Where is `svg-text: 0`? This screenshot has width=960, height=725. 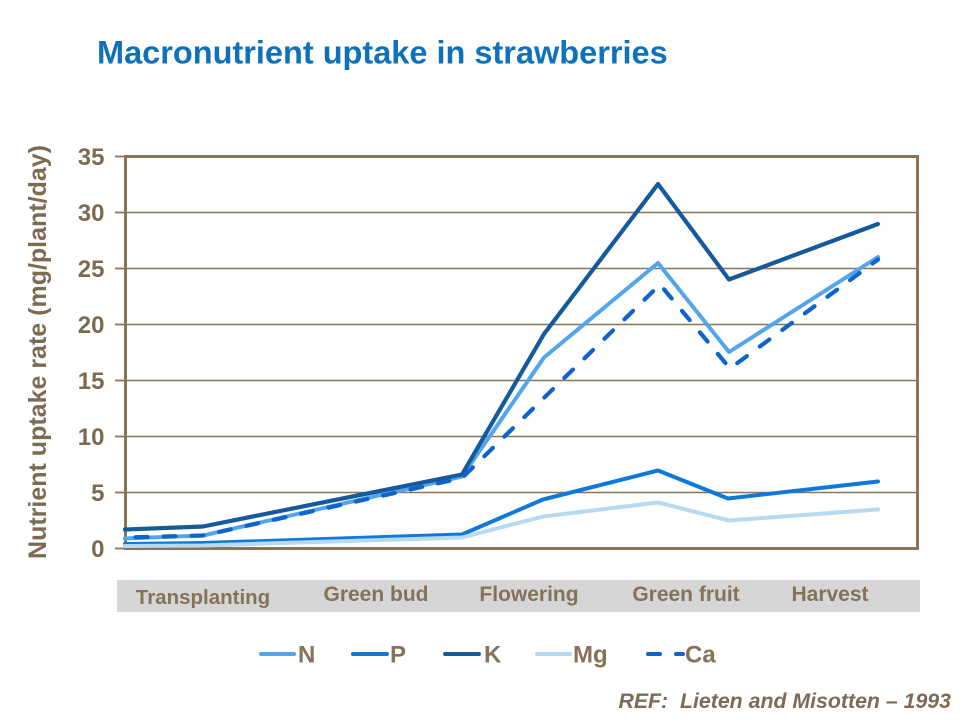 svg-text: 0 is located at coordinates (97, 549).